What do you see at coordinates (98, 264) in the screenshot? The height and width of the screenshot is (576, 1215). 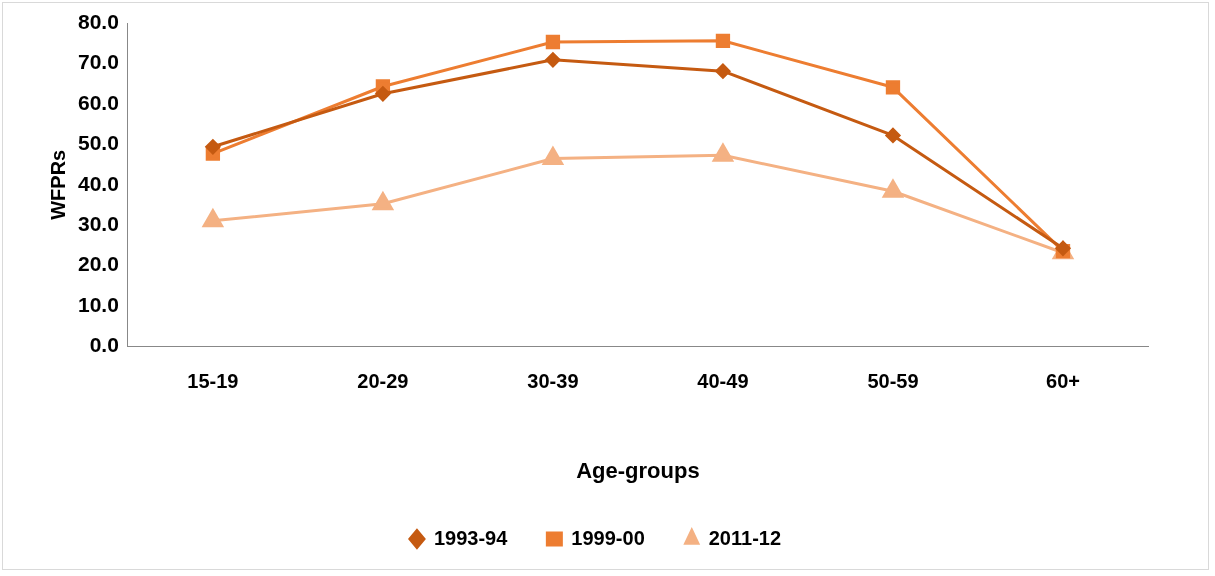 I see `y-tick-label: 20.0` at bounding box center [98, 264].